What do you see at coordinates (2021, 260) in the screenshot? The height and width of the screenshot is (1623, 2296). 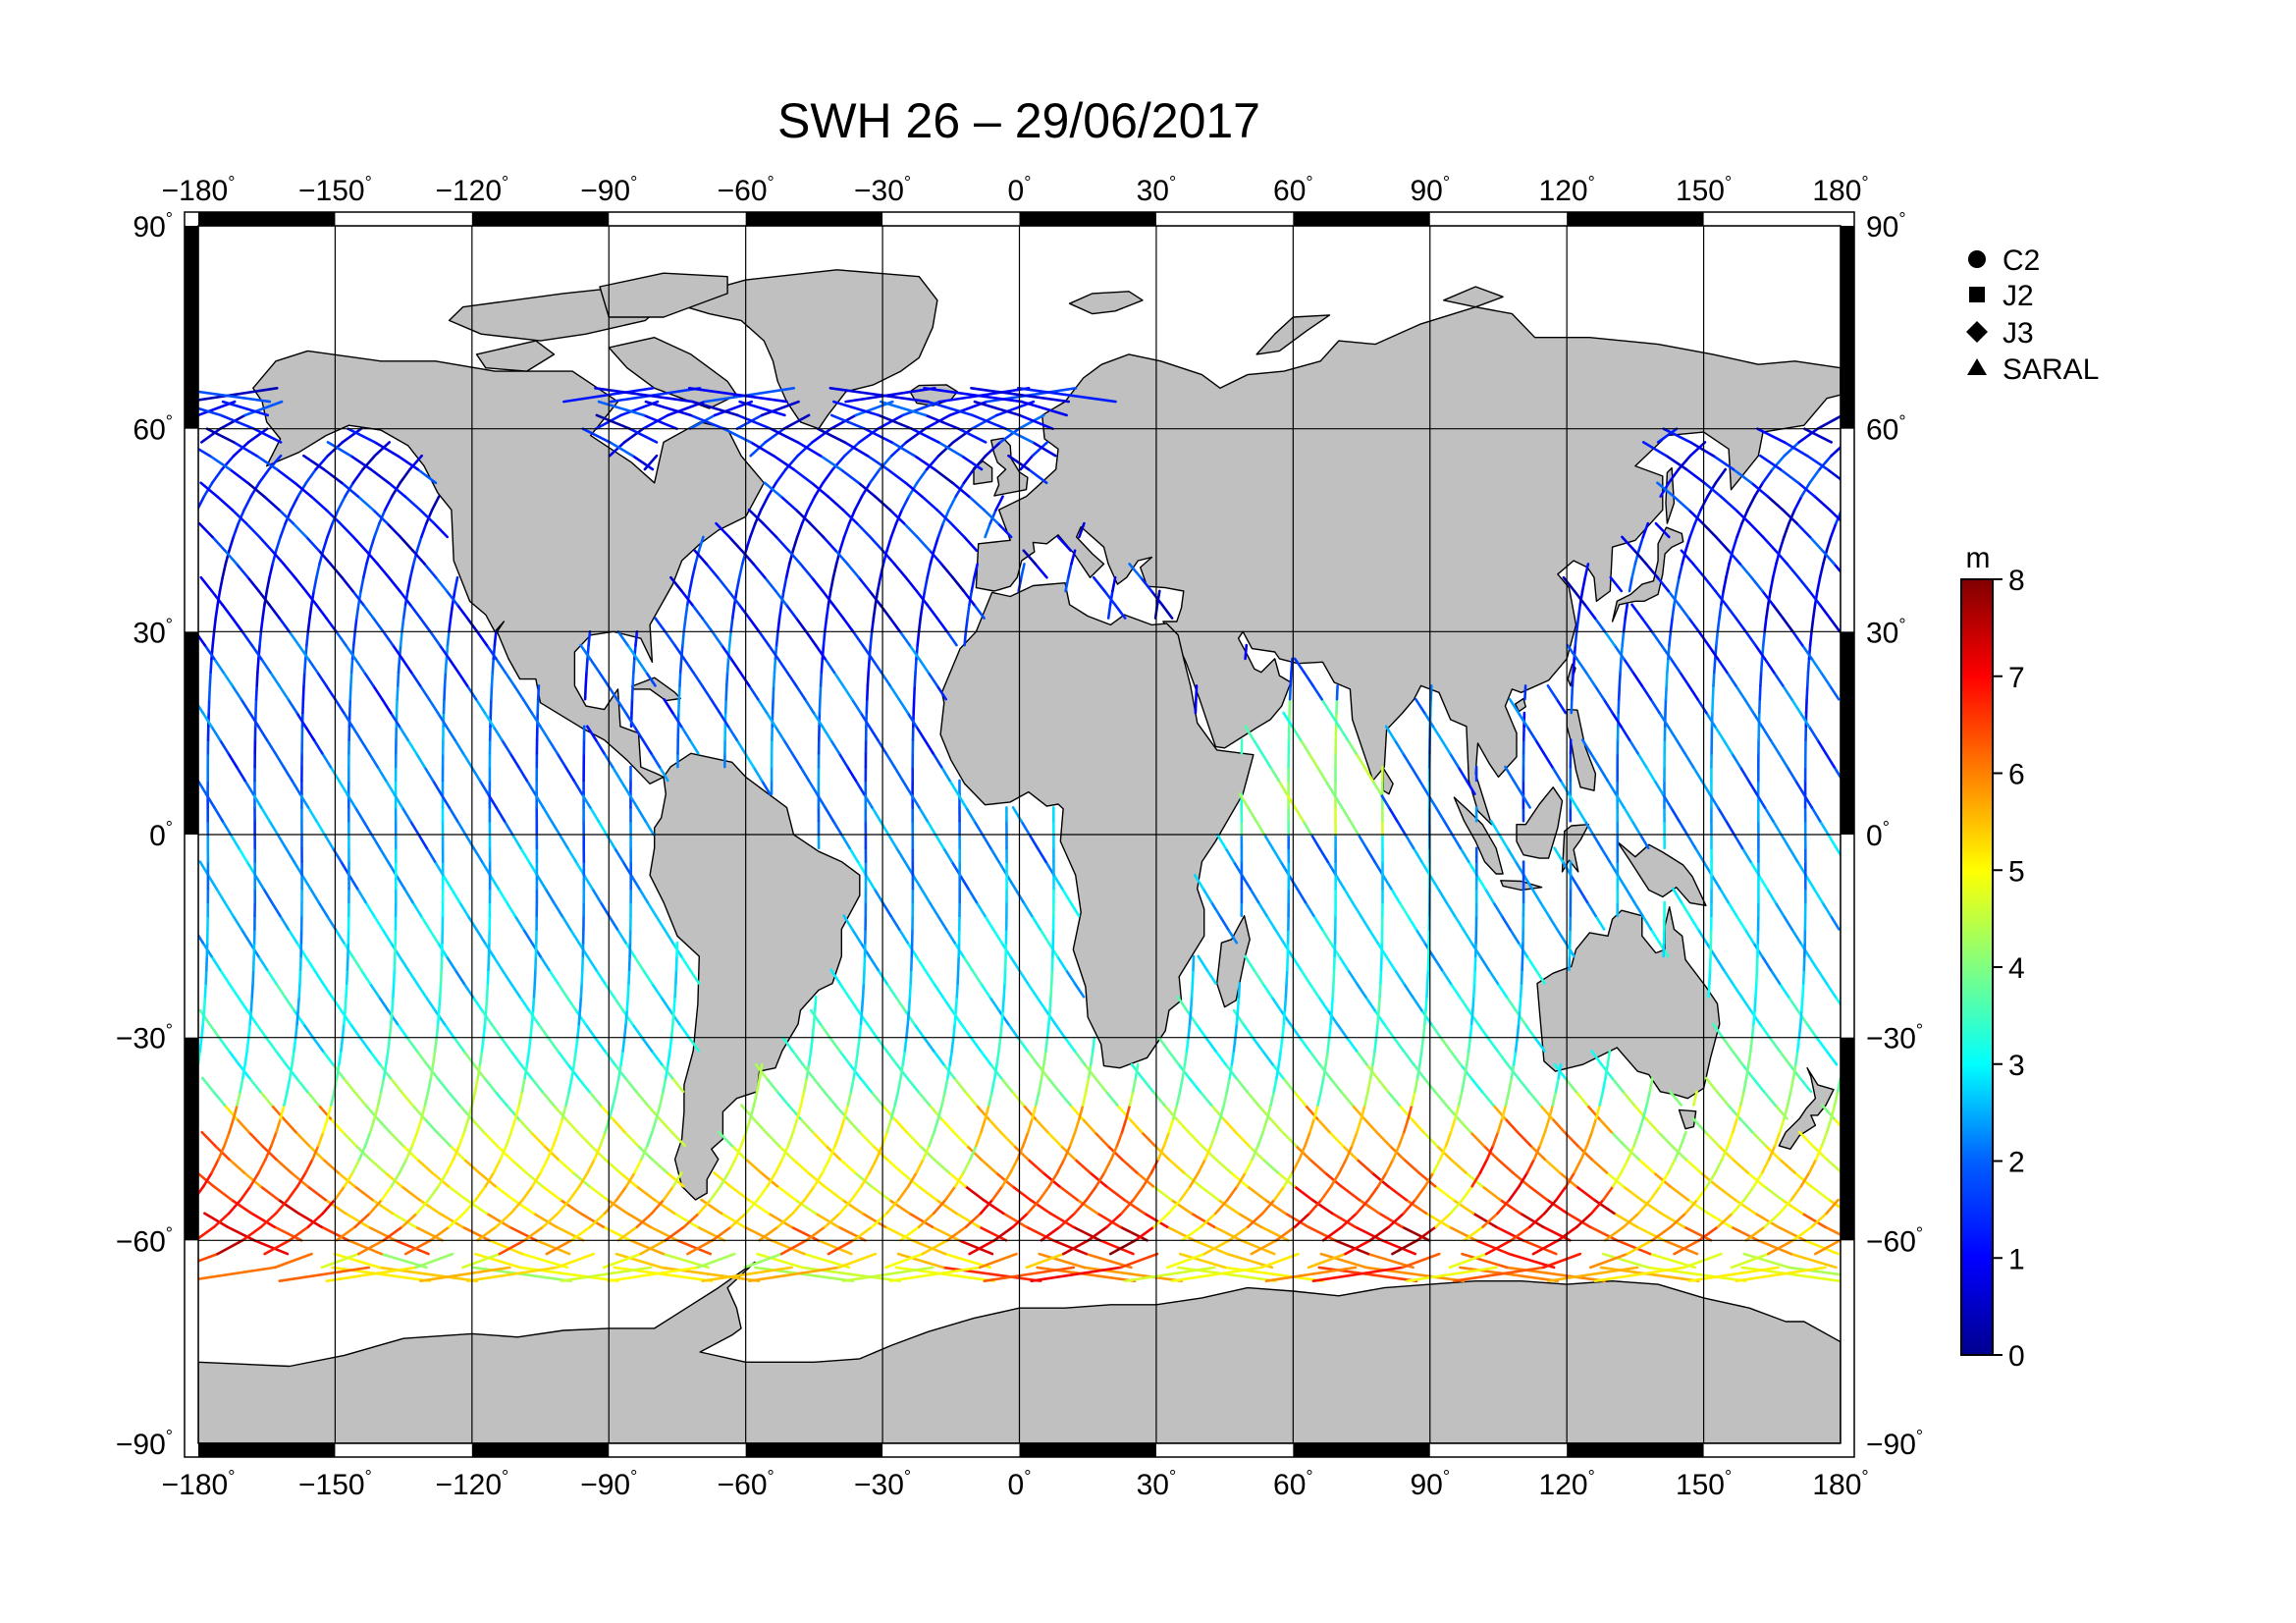 I see `legend-label-c2: C2` at bounding box center [2021, 260].